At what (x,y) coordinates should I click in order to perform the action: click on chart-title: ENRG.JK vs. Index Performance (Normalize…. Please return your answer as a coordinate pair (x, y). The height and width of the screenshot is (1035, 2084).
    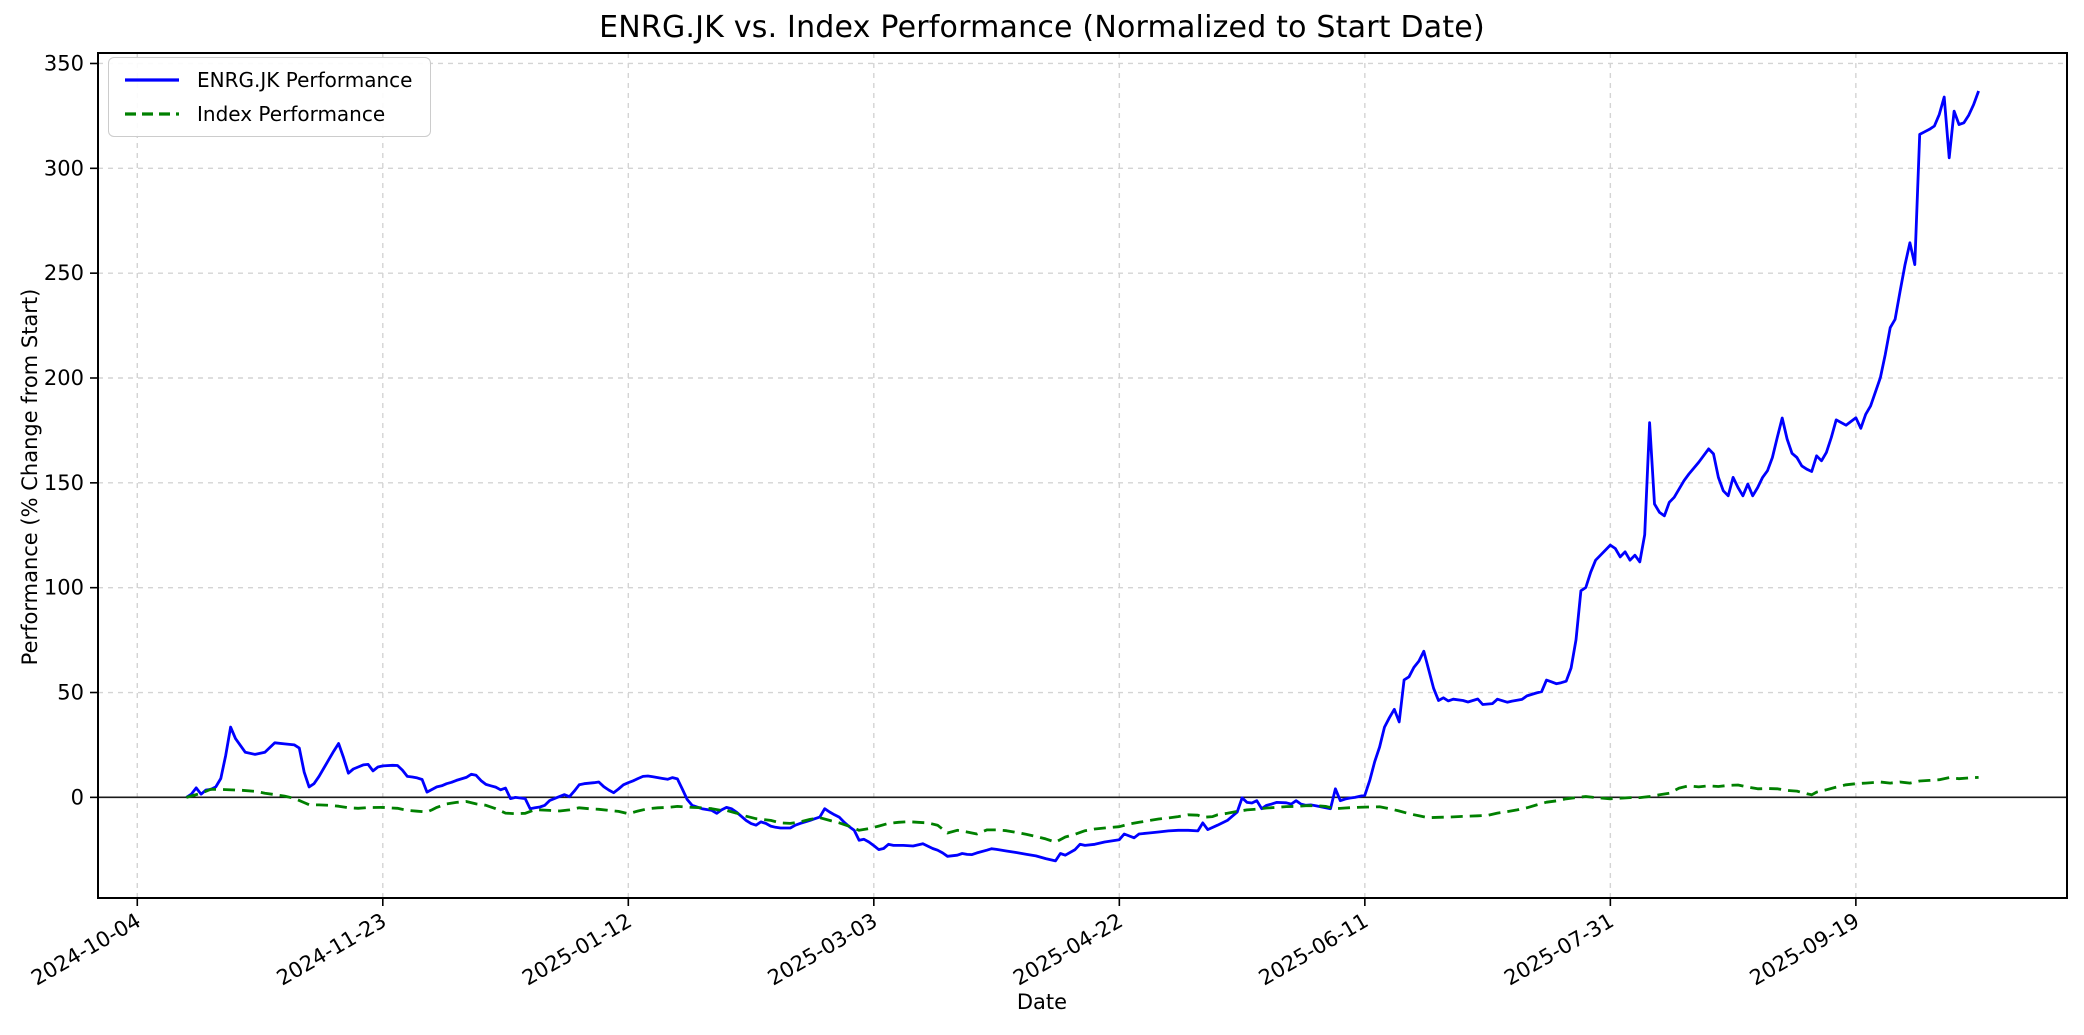
    Looking at the image, I should click on (1042, 27).